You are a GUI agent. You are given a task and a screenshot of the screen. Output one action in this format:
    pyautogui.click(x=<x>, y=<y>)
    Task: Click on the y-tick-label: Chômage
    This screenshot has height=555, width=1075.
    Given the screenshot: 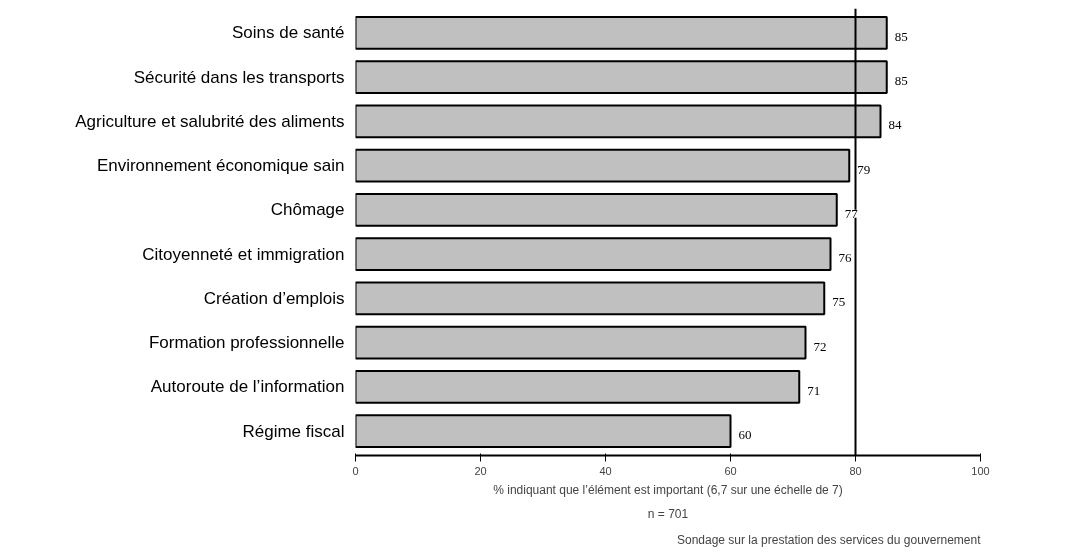 What is the action you would take?
    pyautogui.click(x=307, y=210)
    